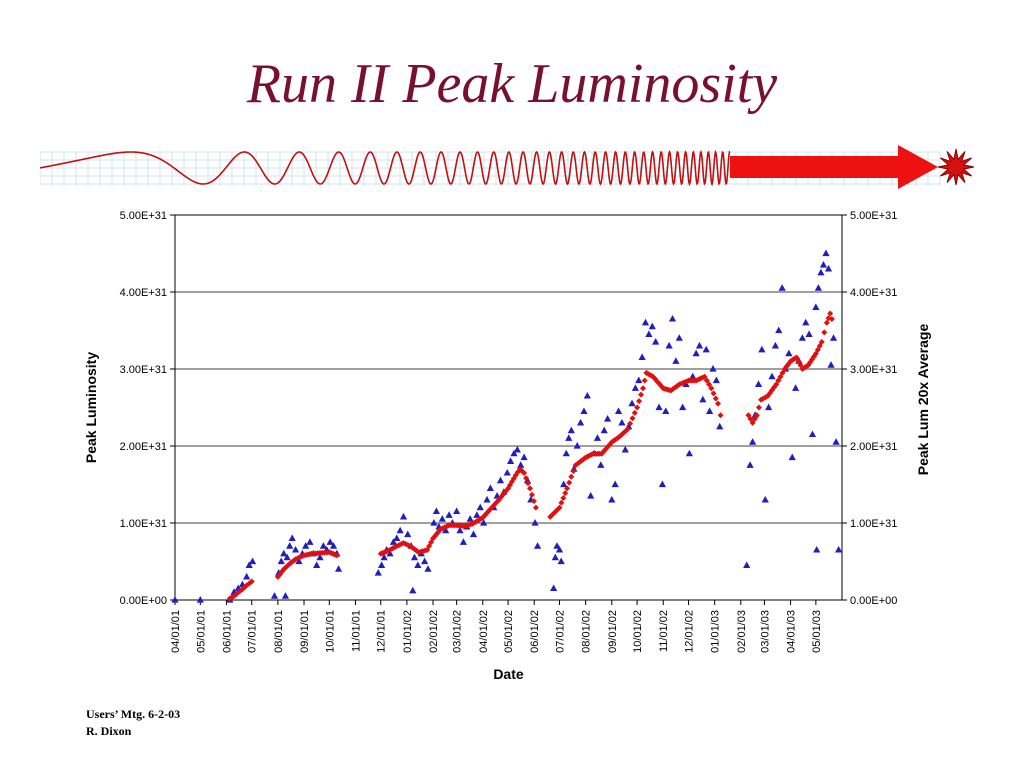 This screenshot has width=1024, height=768. I want to click on x-tick-label: 05/01/01, so click(201, 631).